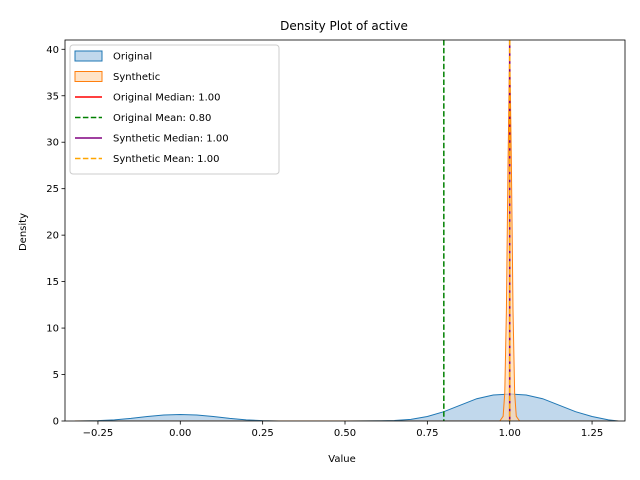 The image size is (640, 480). I want to click on x-tick-label: 1.25, so click(592, 433).